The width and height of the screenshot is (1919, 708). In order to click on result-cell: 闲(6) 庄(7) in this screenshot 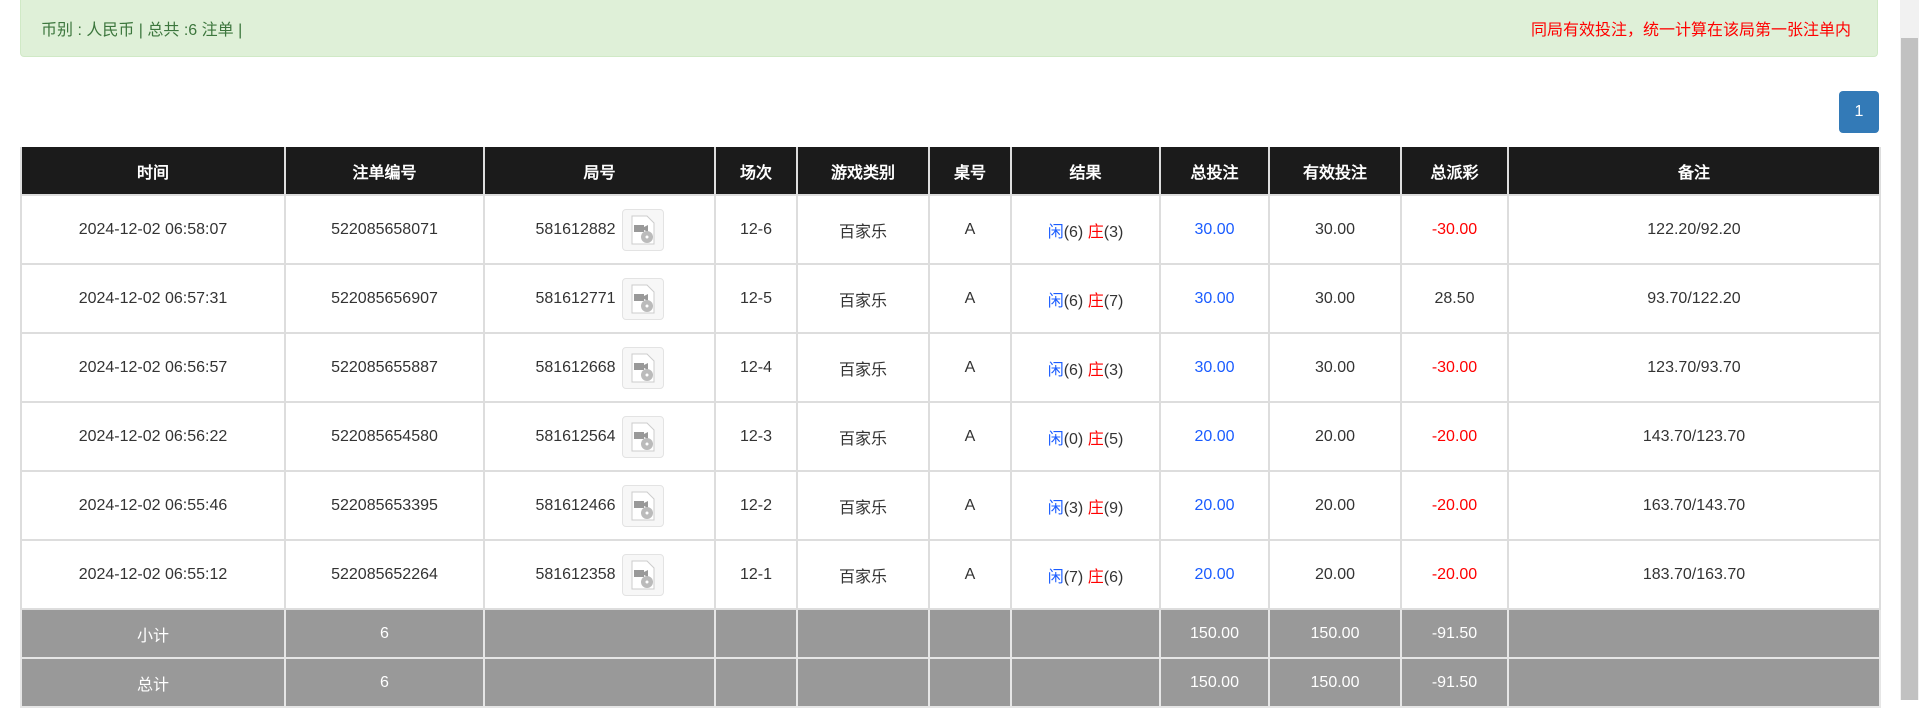, I will do `click(1085, 298)`.